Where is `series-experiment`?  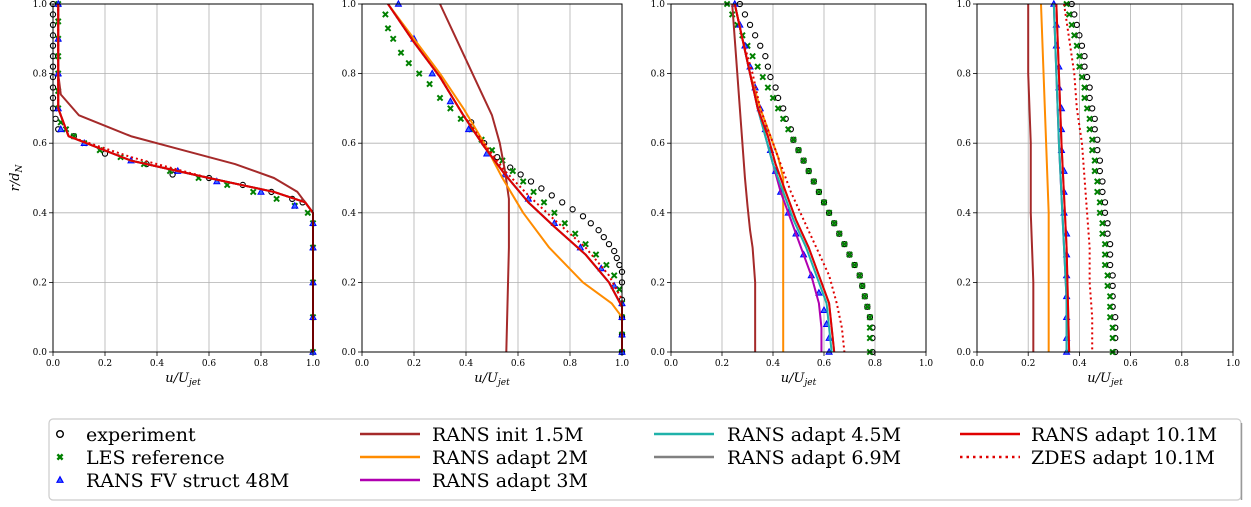
series-experiment is located at coordinates (177, 103).